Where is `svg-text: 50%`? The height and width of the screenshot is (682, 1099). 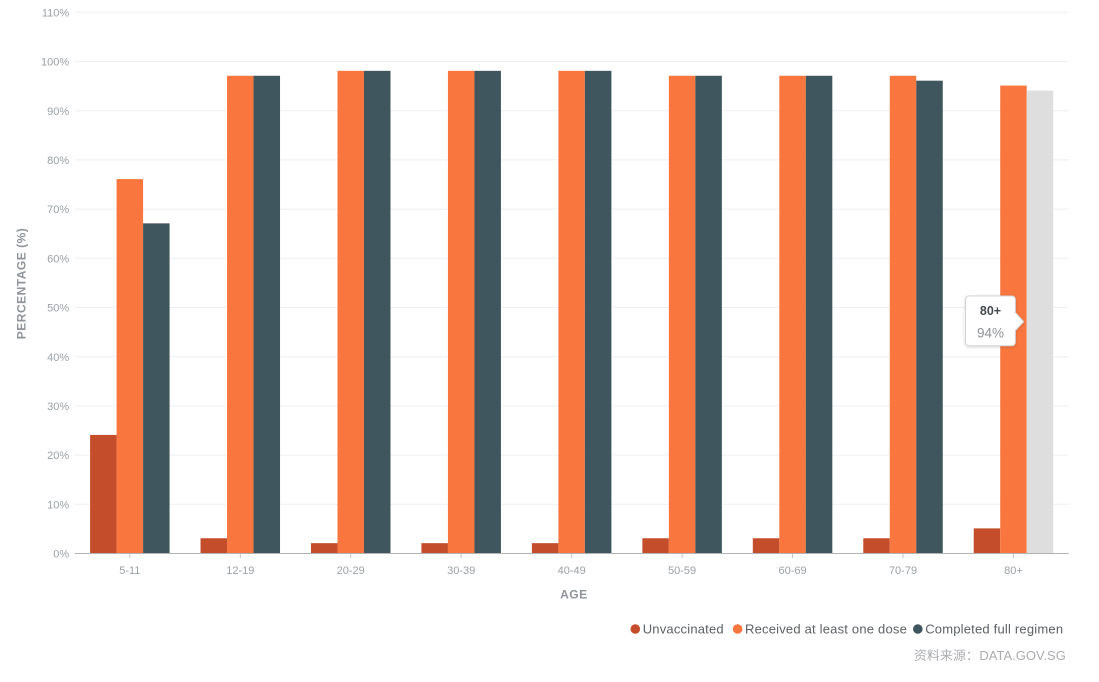 svg-text: 50% is located at coordinates (58, 309).